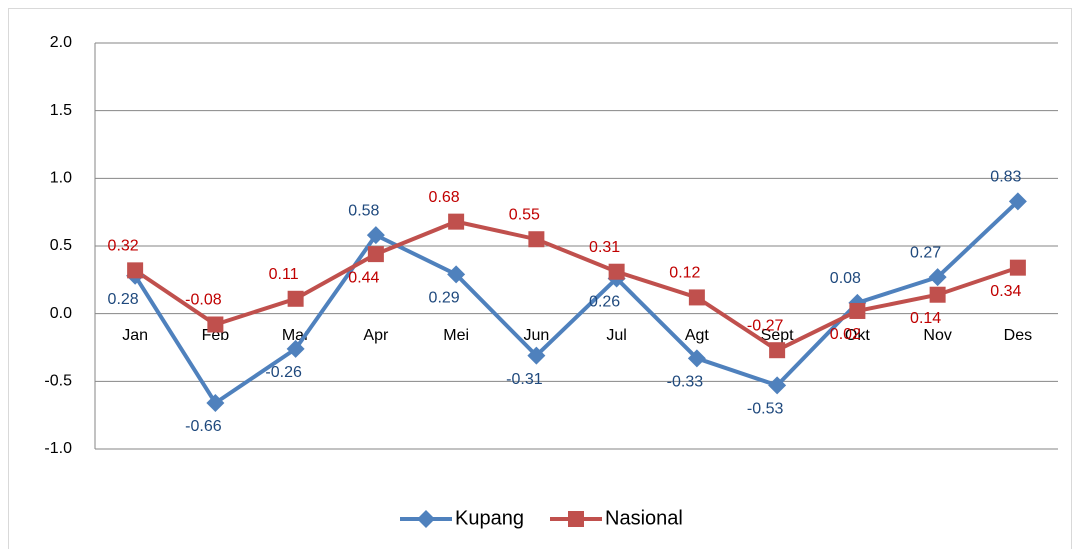 This screenshot has height=549, width=1081. Describe the element at coordinates (61, 110) in the screenshot. I see `y-tick-label: 1.5` at that location.